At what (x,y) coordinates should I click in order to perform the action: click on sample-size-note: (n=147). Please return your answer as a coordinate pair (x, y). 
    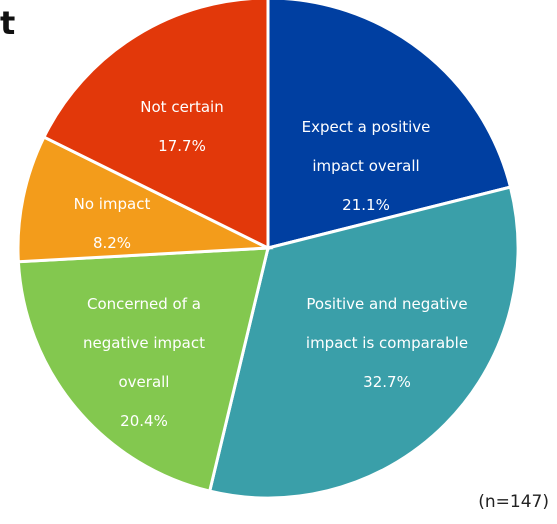
    Looking at the image, I should click on (513, 502).